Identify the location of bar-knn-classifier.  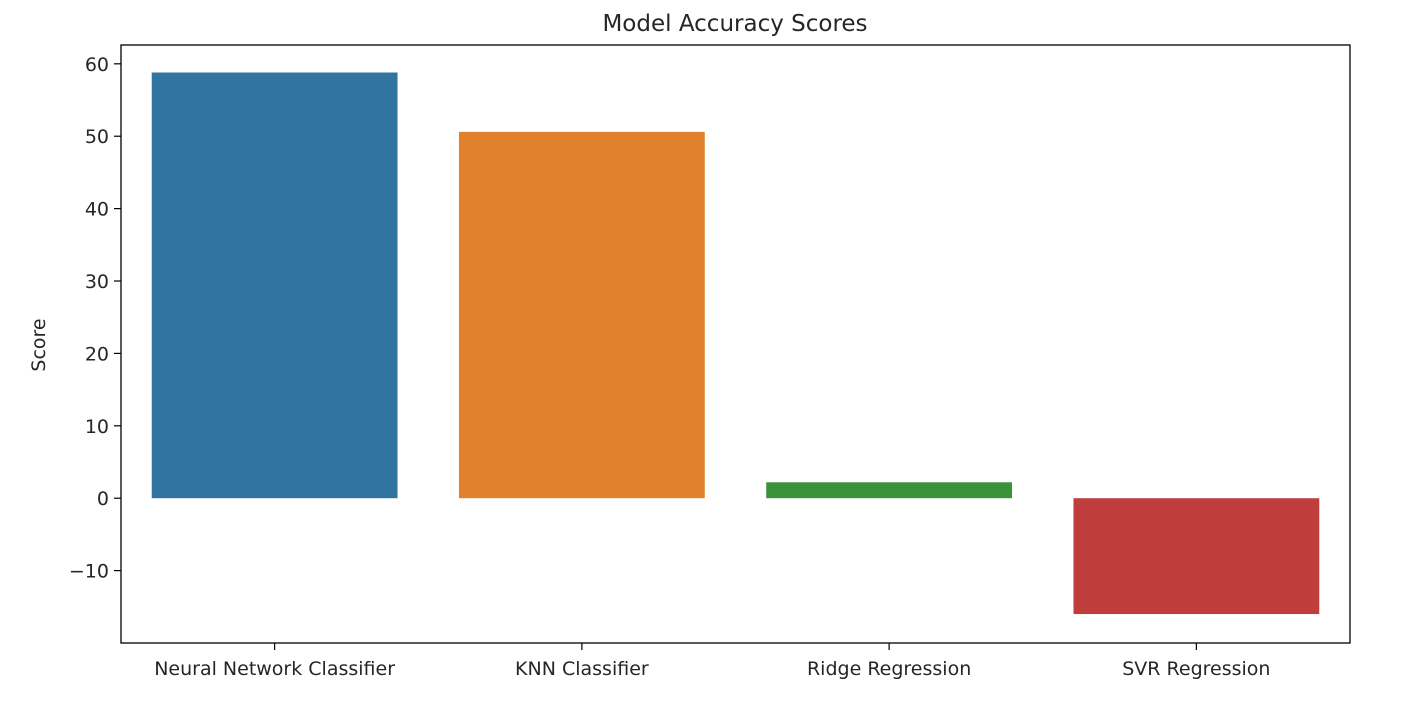
(581, 315).